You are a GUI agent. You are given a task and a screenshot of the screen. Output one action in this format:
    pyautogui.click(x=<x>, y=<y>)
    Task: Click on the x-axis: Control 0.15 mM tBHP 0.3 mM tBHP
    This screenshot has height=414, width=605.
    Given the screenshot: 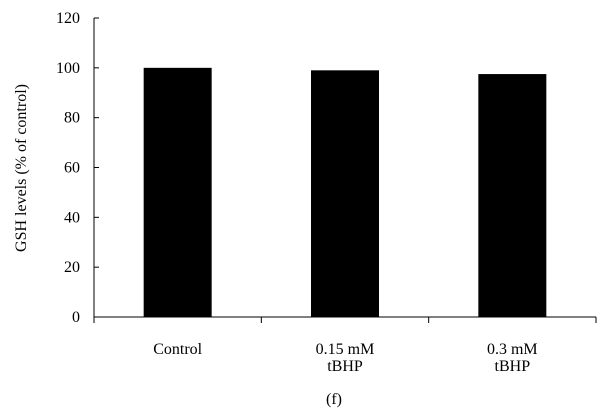 What is the action you would take?
    pyautogui.click(x=345, y=345)
    